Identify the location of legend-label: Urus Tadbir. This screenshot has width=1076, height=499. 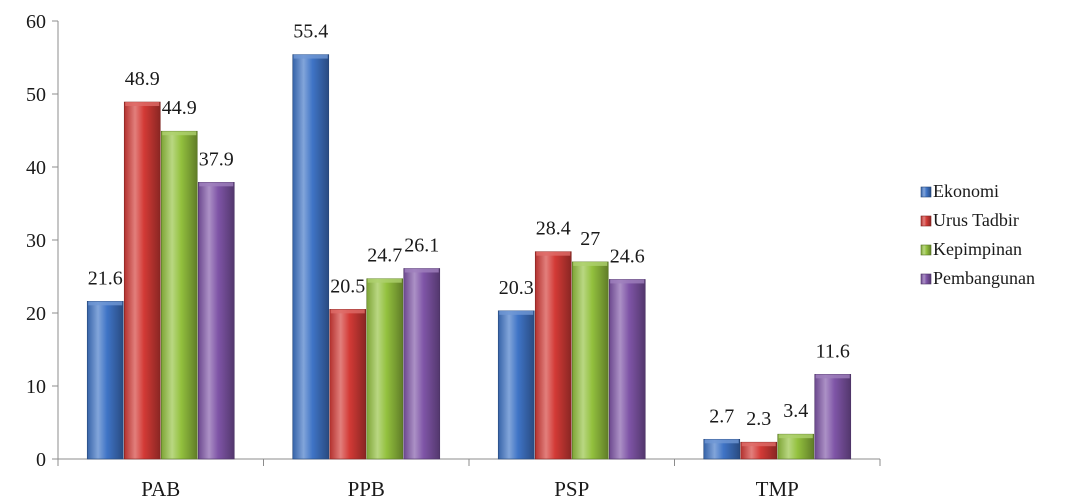
(976, 220).